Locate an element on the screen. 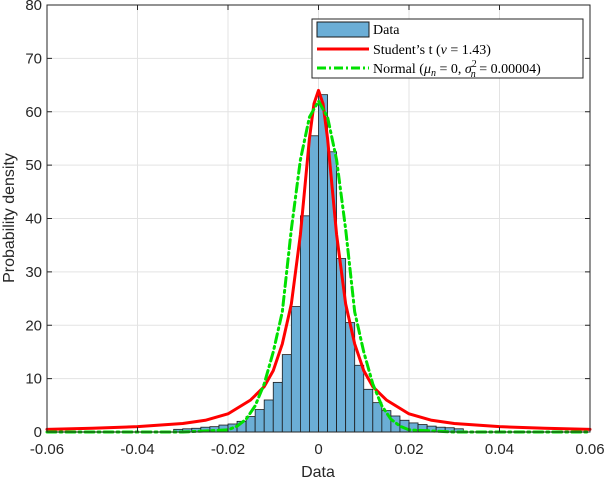 Image resolution: width=606 pixels, height=482 pixels. legend-normal-label: Normal (μn = 0, σ2 n = 0.00004) is located at coordinates (457, 69).